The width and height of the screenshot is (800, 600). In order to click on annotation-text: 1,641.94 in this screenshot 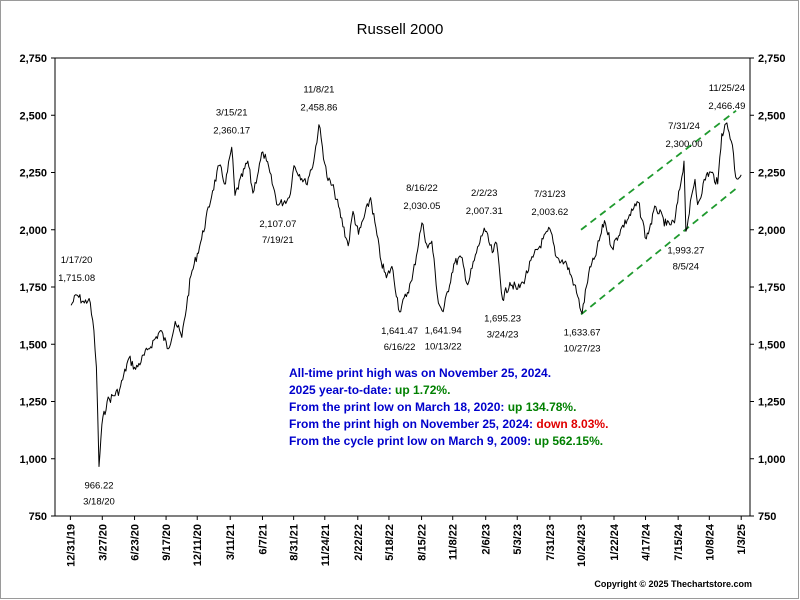, I will do `click(443, 331)`.